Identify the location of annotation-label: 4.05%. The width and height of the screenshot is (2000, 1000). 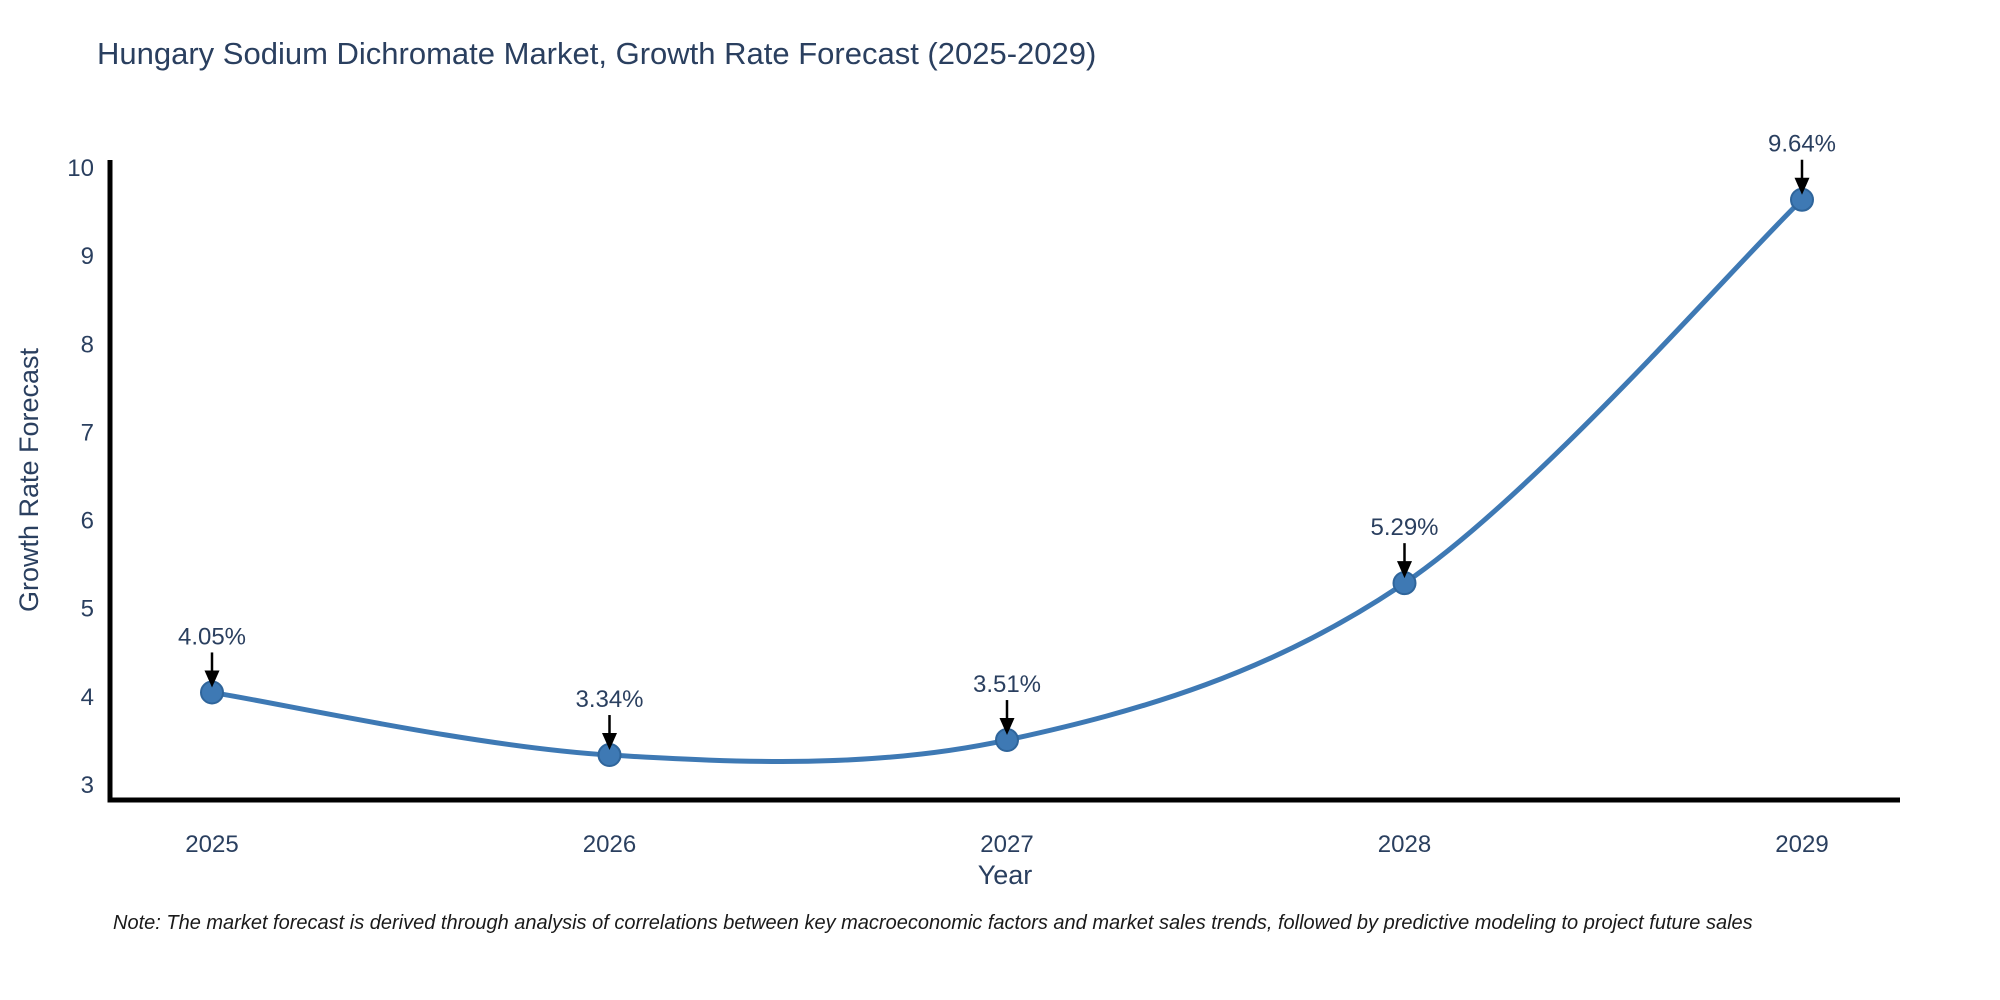
(212, 636).